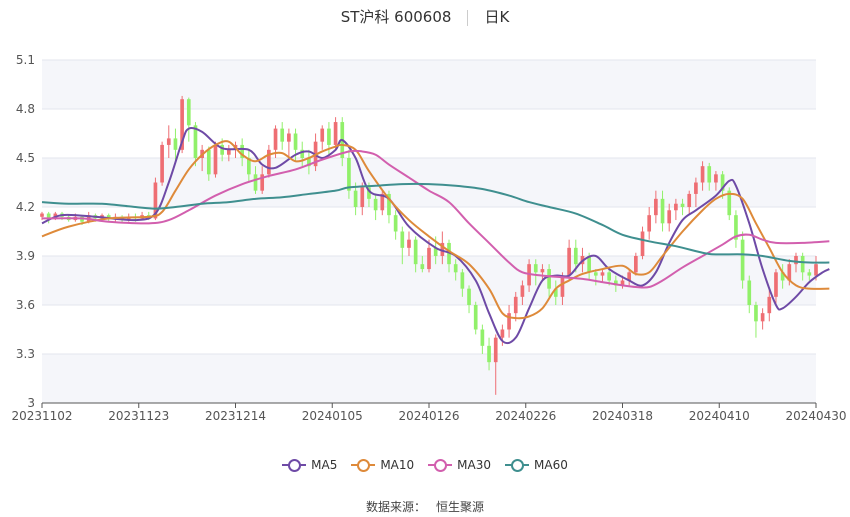 The height and width of the screenshot is (517, 850). Describe the element at coordinates (235, 416) in the screenshot. I see `x-tick-label: 20231214` at that location.